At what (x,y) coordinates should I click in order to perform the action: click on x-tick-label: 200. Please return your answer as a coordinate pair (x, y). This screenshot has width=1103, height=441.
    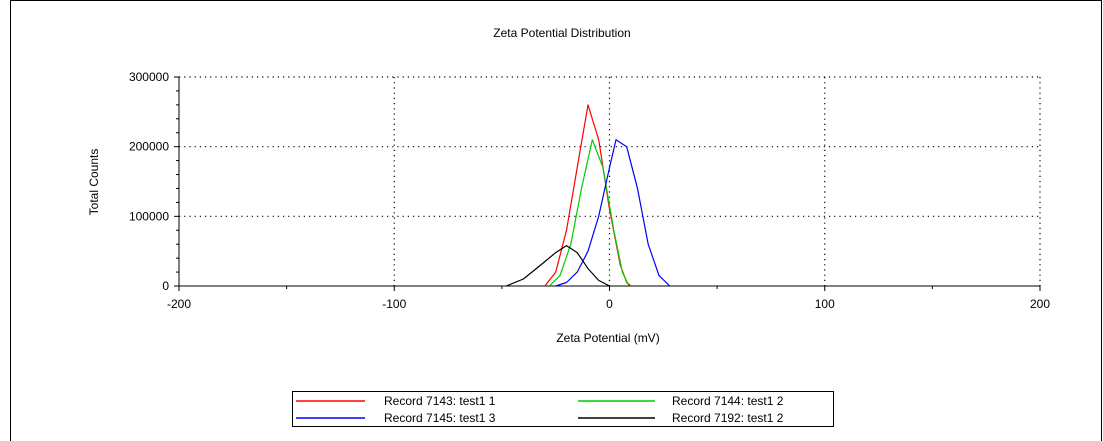
    Looking at the image, I should click on (1040, 304).